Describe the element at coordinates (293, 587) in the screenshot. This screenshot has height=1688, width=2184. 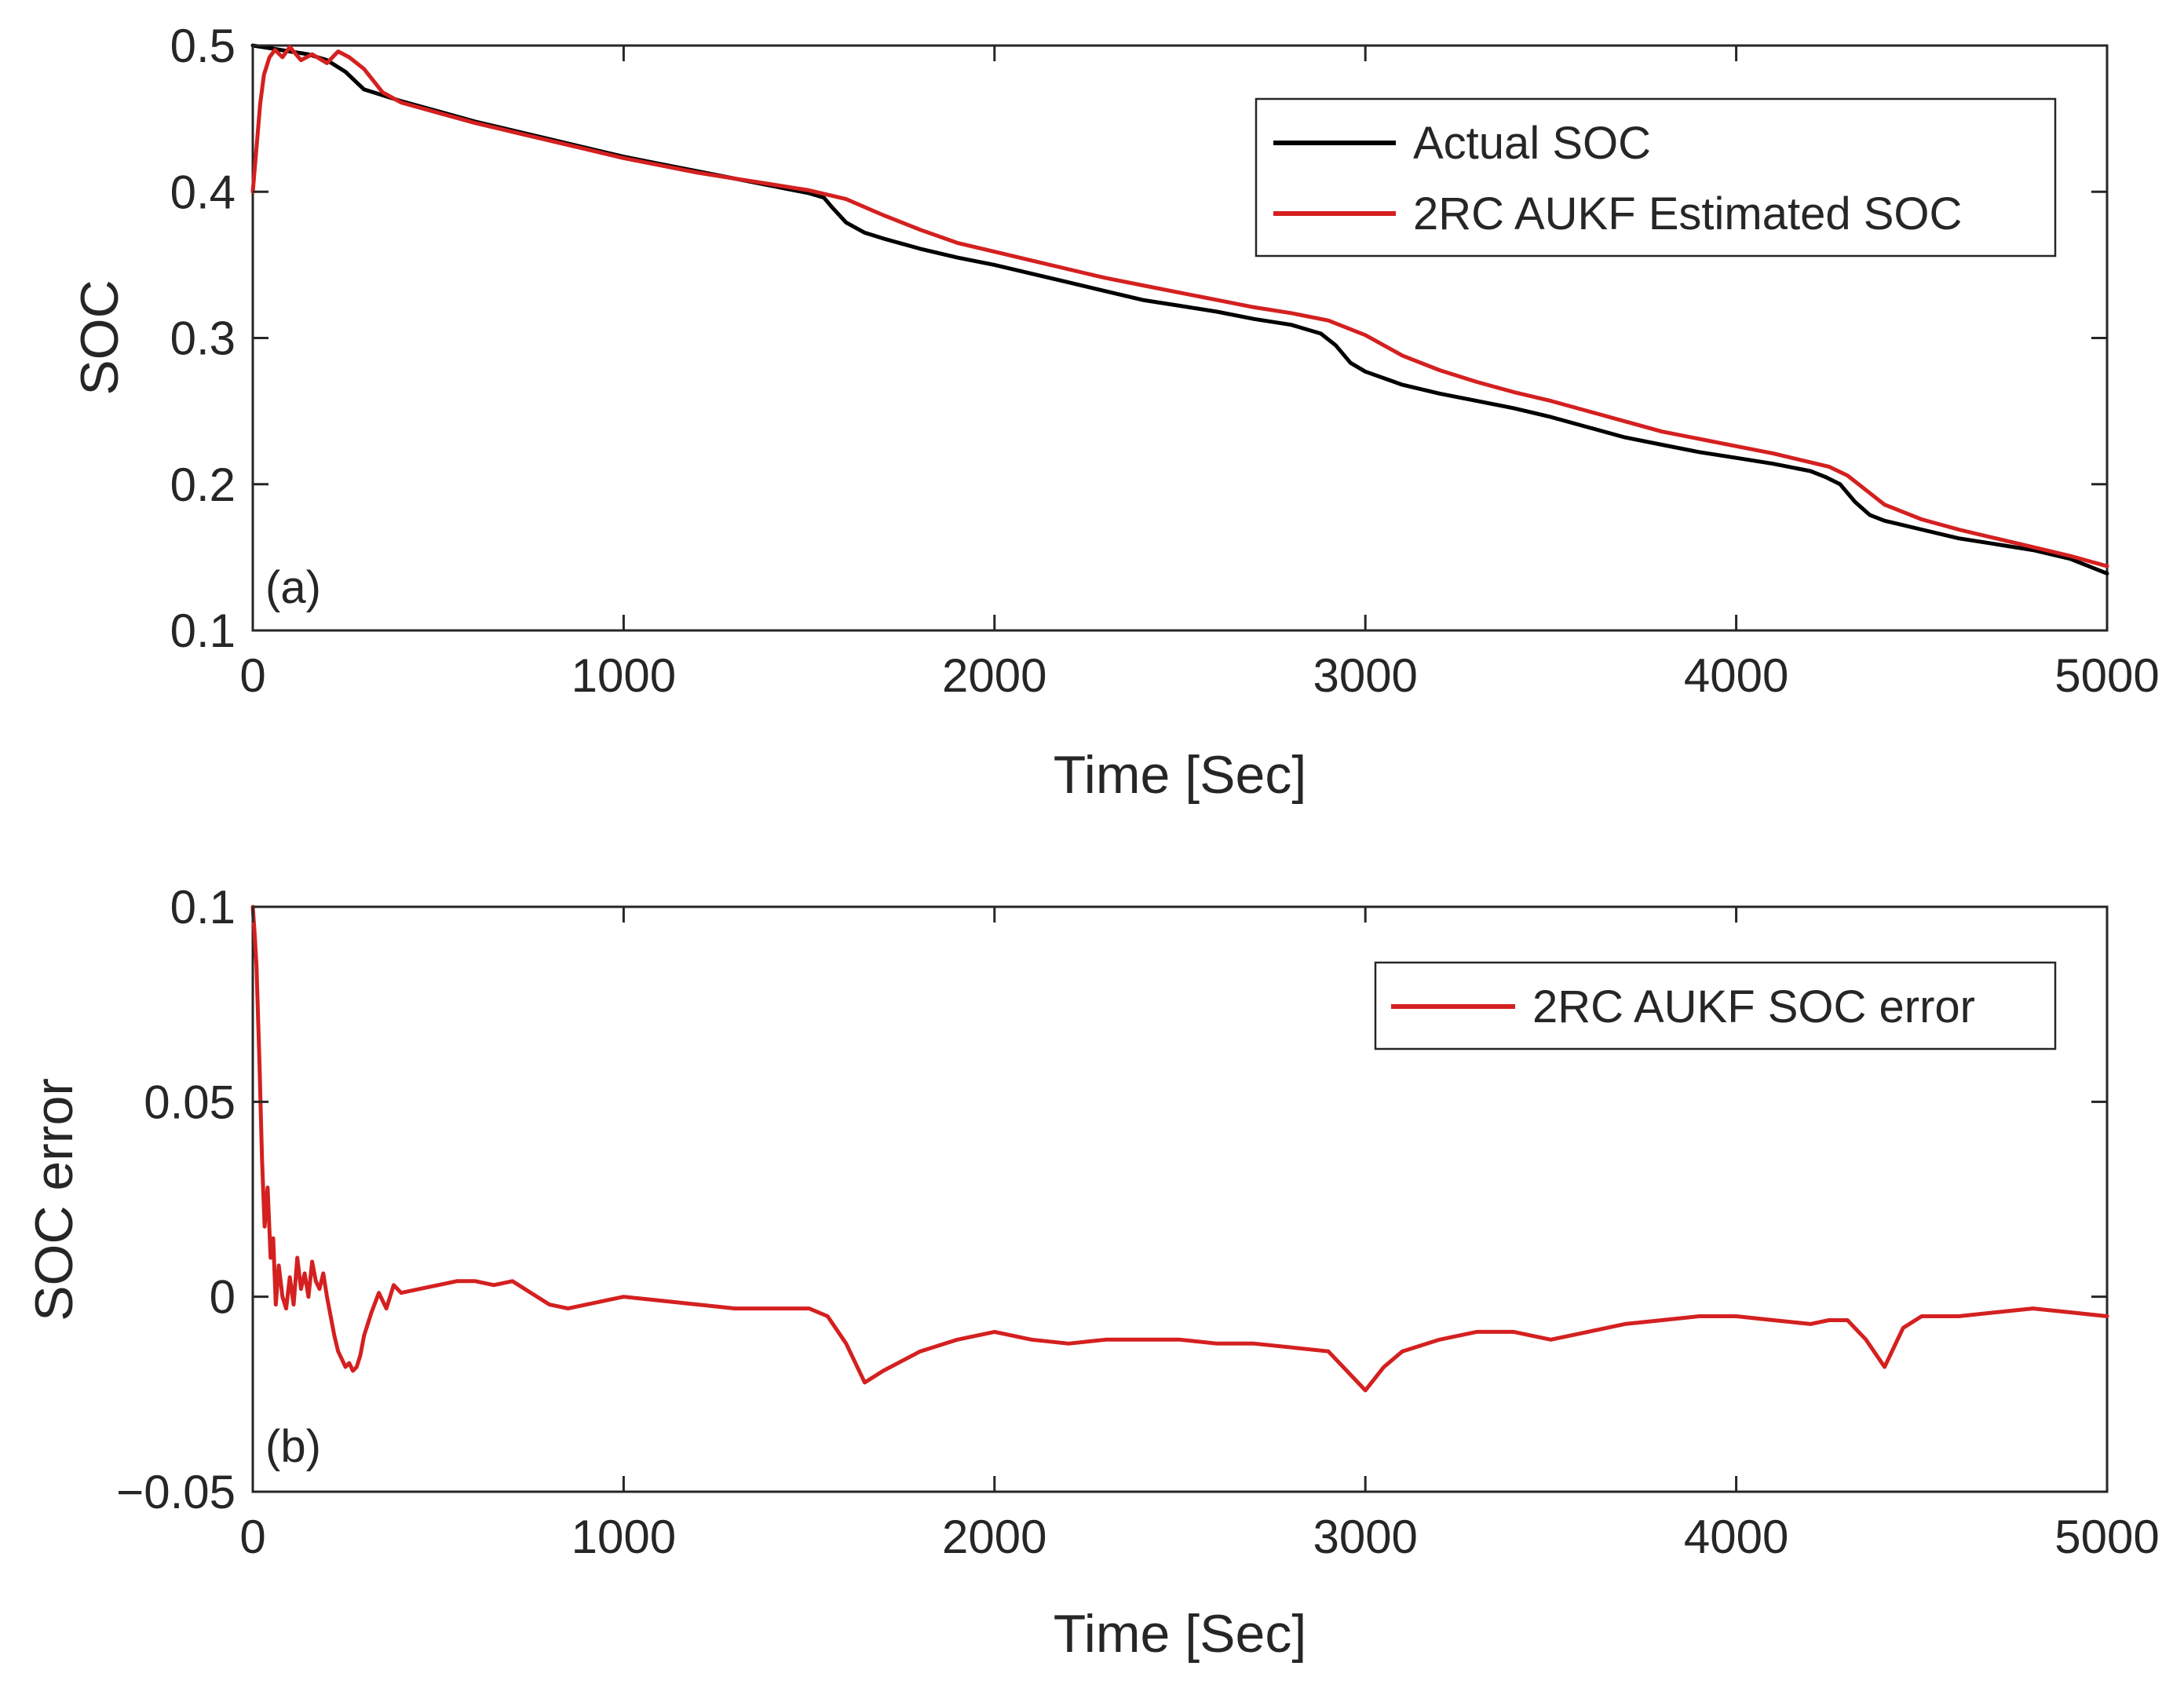
I see `panel-a-tag: (a)` at that location.